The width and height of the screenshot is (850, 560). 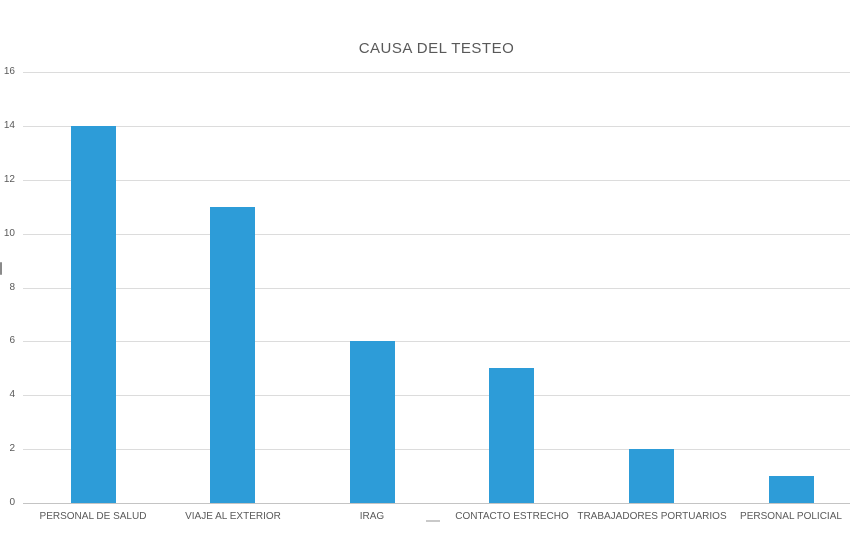 What do you see at coordinates (9, 233) in the screenshot?
I see `y-tick-label: 10` at bounding box center [9, 233].